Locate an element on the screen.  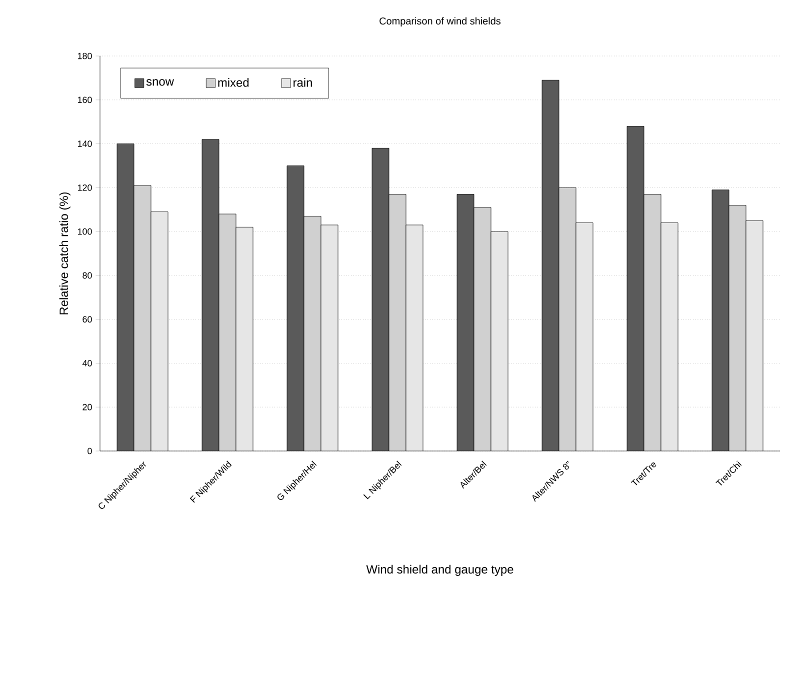
y-tick-label: 180 is located at coordinates (85, 56).